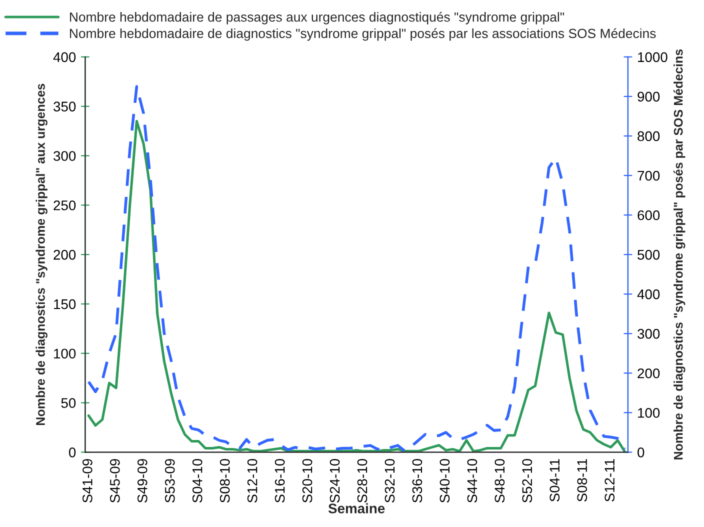 Image resolution: width=704 pixels, height=527 pixels. What do you see at coordinates (65, 107) in the screenshot?
I see `y-tick-label: 350` at bounding box center [65, 107].